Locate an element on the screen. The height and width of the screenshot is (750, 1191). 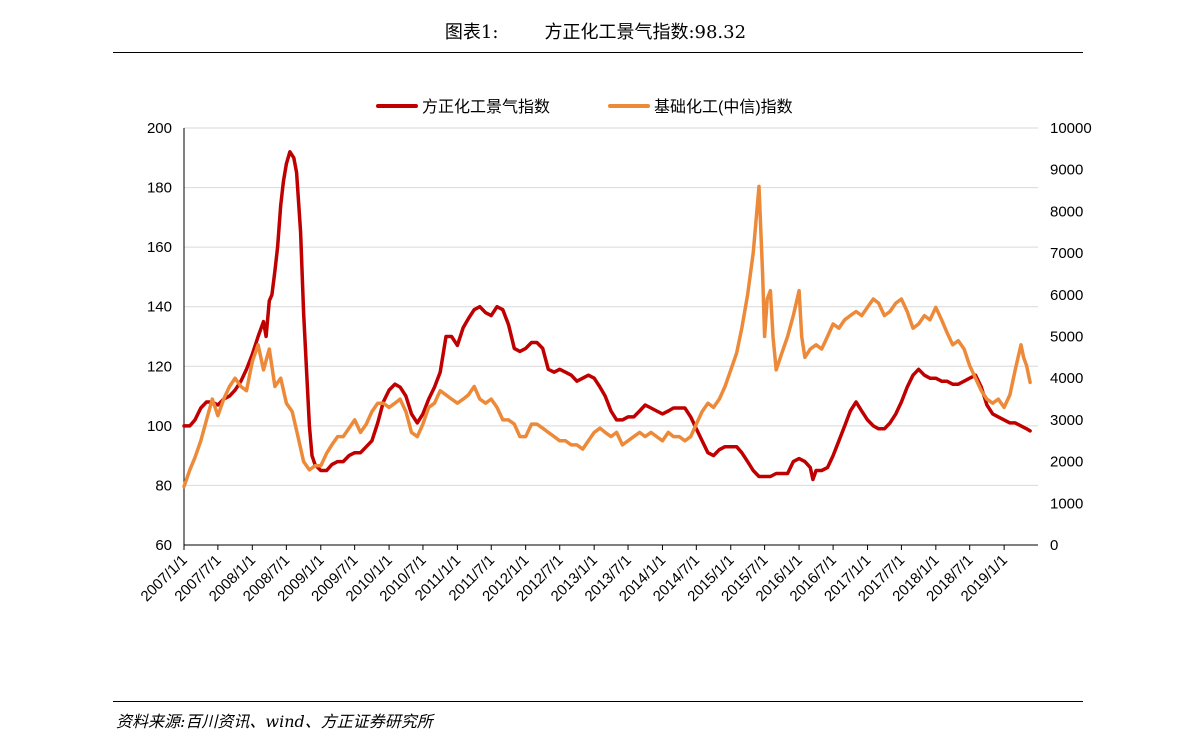
left-tick-label: 60 is located at coordinates (163, 545).